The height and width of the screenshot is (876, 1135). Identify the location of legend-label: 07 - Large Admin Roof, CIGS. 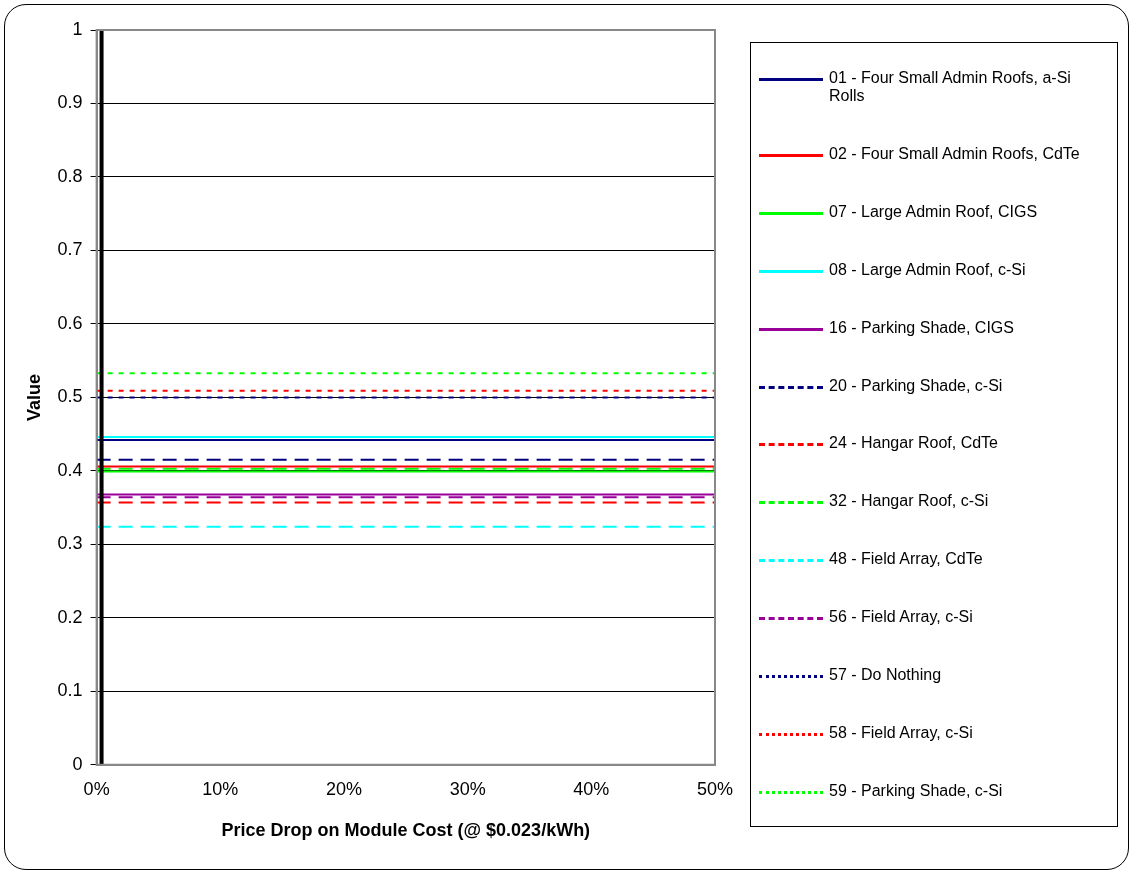
(933, 211).